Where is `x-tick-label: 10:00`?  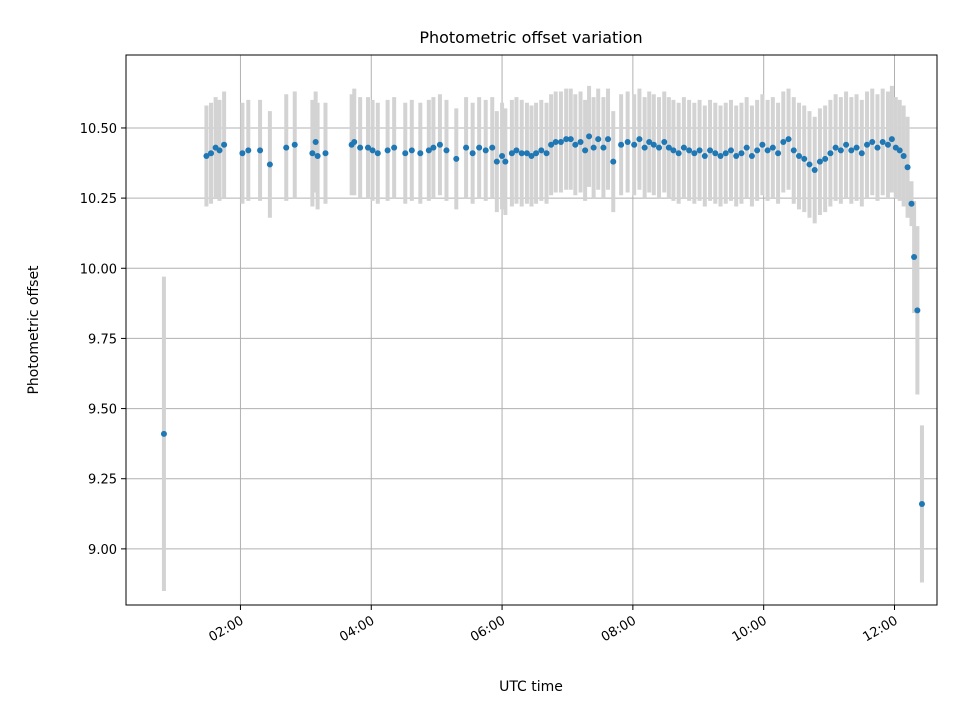
x-tick-label: 10:00 is located at coordinates (750, 629).